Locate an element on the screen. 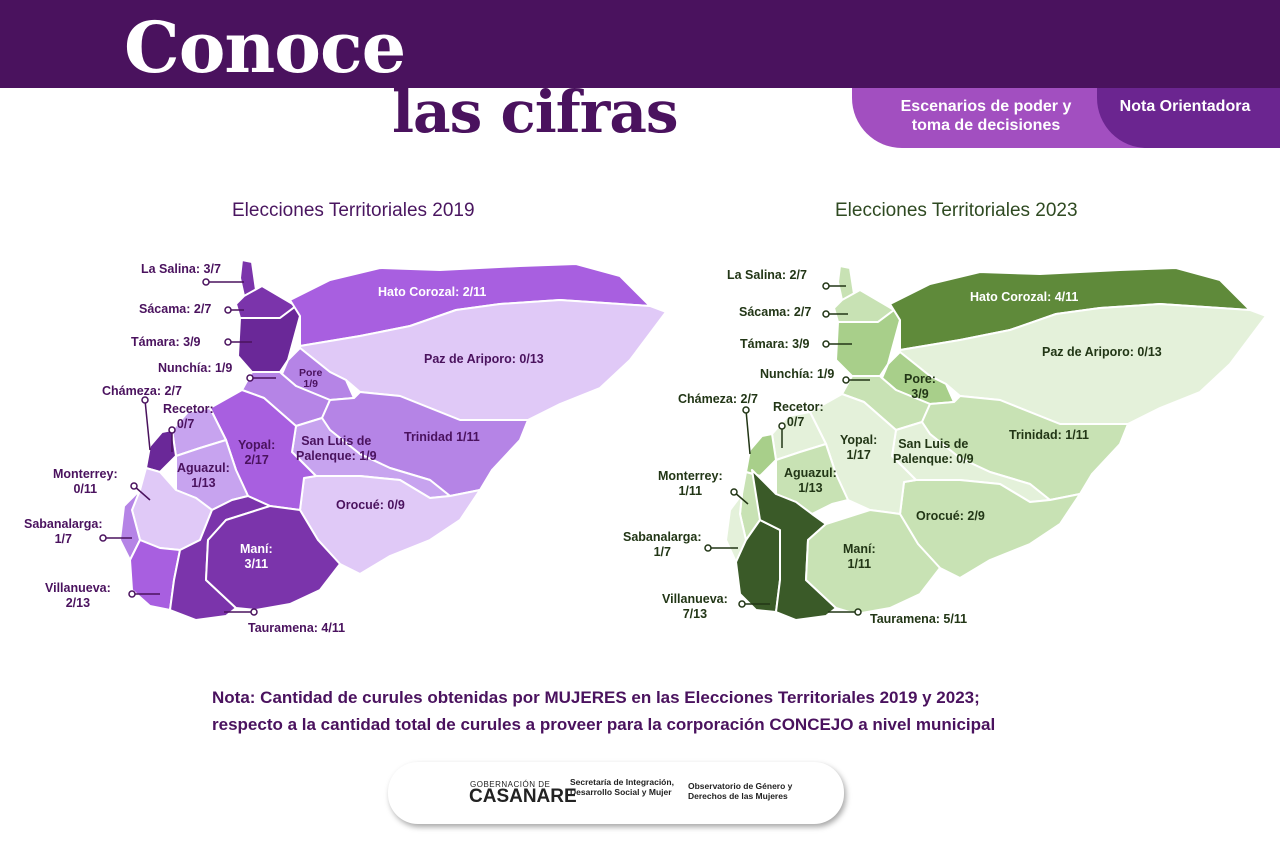 The image size is (1280, 844). region-2023-paz-de-ariporo is located at coordinates (1083, 364).